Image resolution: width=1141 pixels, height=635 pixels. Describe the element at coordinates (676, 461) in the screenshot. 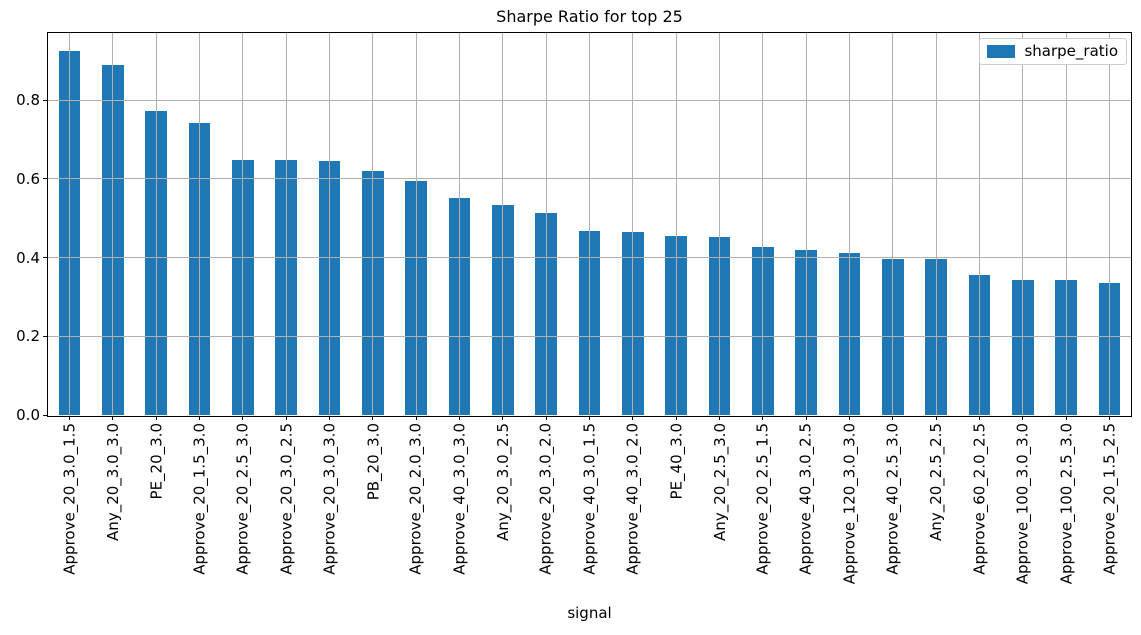

I see `x-tick-label-text: PE_40_3.0` at that location.